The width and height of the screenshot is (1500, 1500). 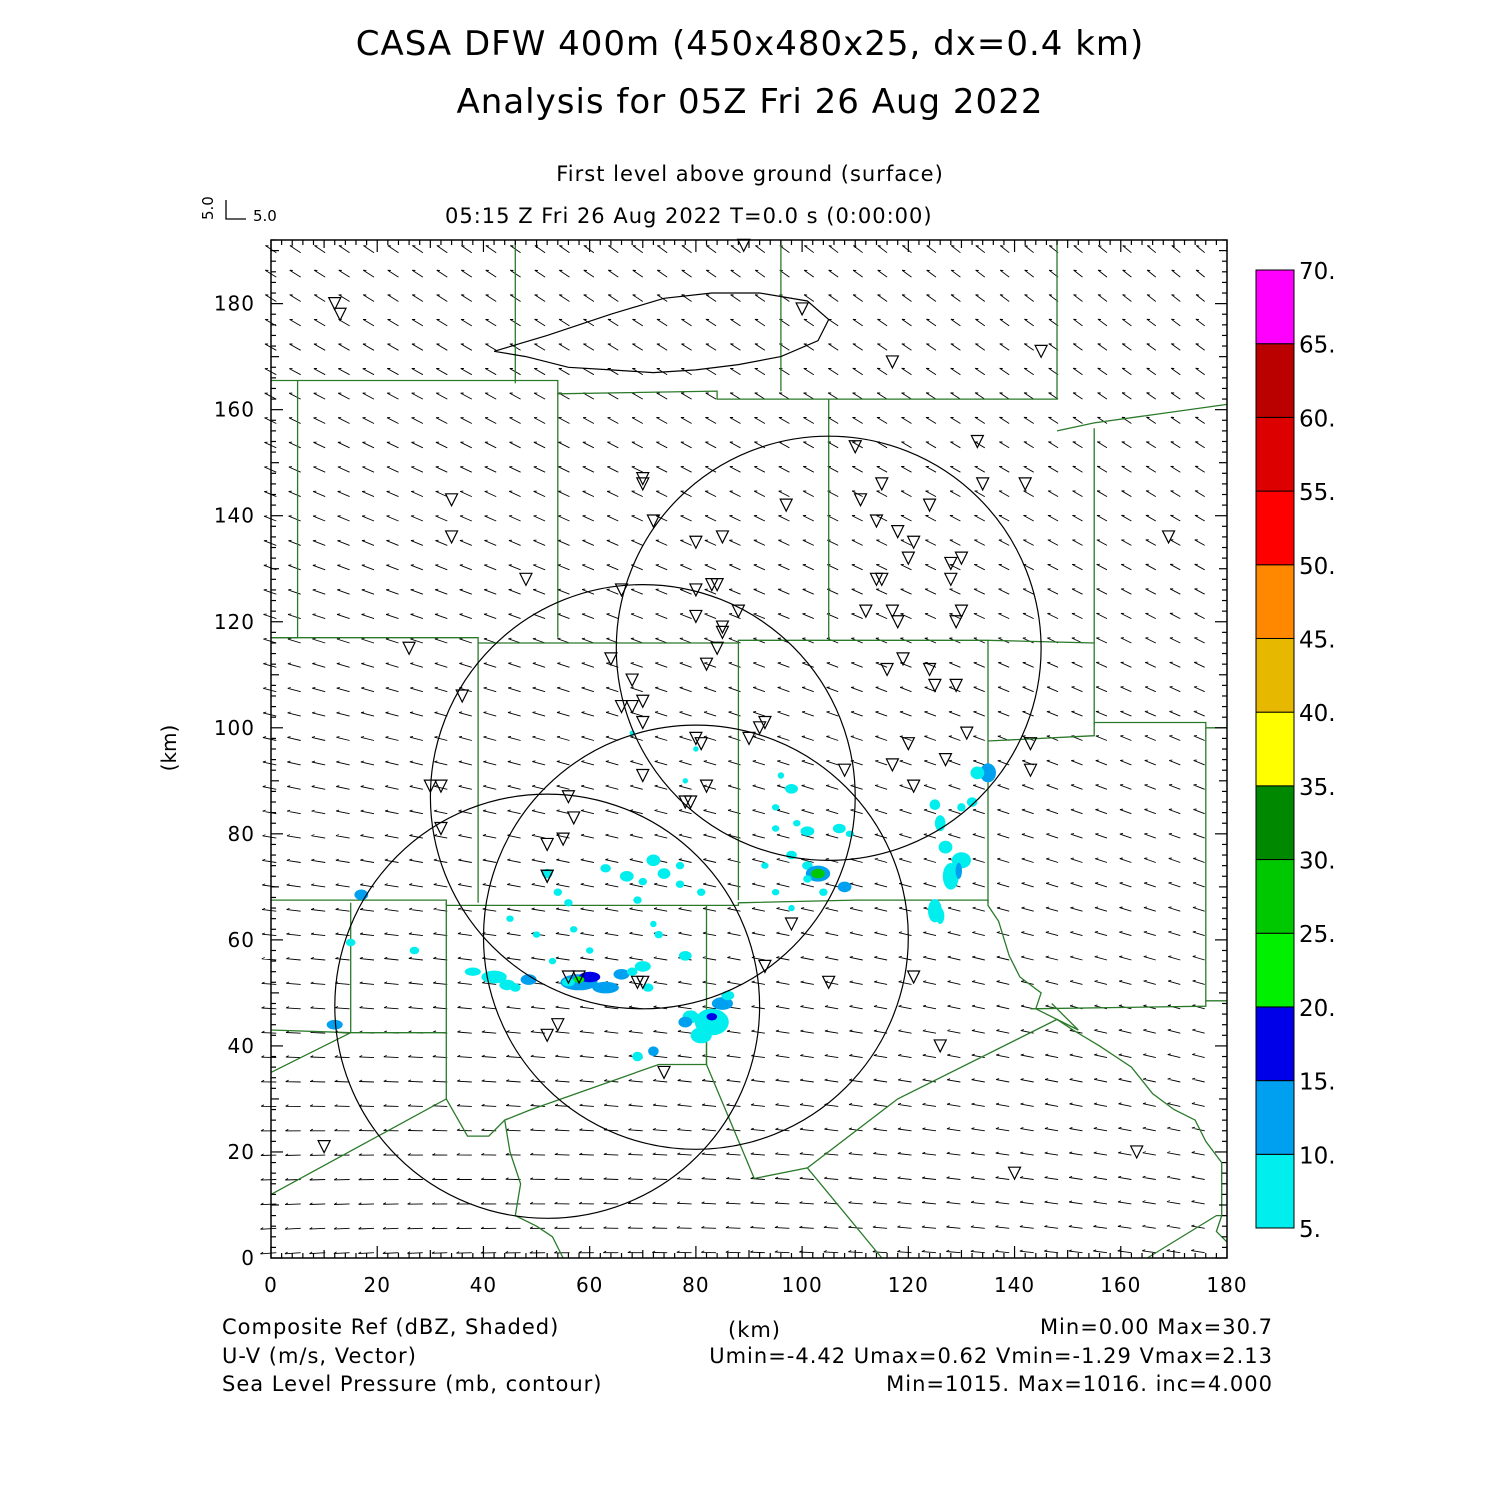 What do you see at coordinates (1317, 272) in the screenshot?
I see `colorbar-label: 70.` at bounding box center [1317, 272].